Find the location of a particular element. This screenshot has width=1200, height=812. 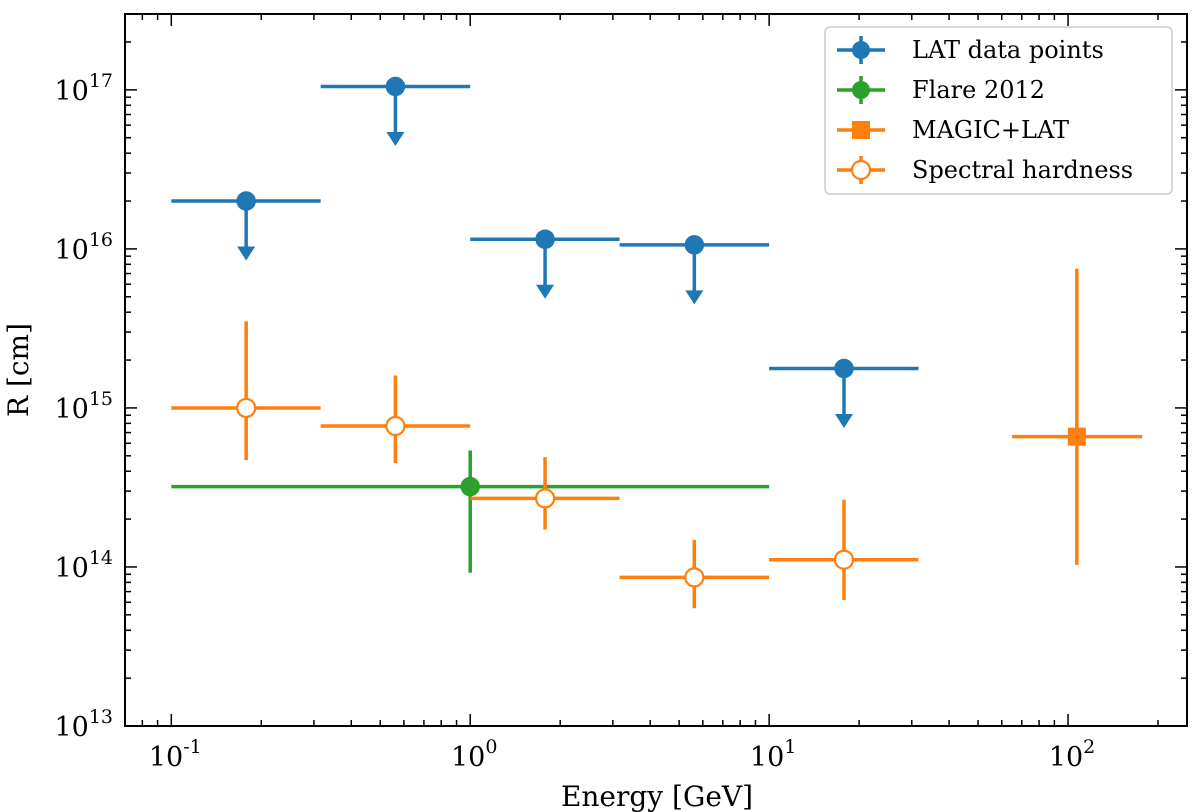

y-tick-label: 1017 is located at coordinates (83, 88).